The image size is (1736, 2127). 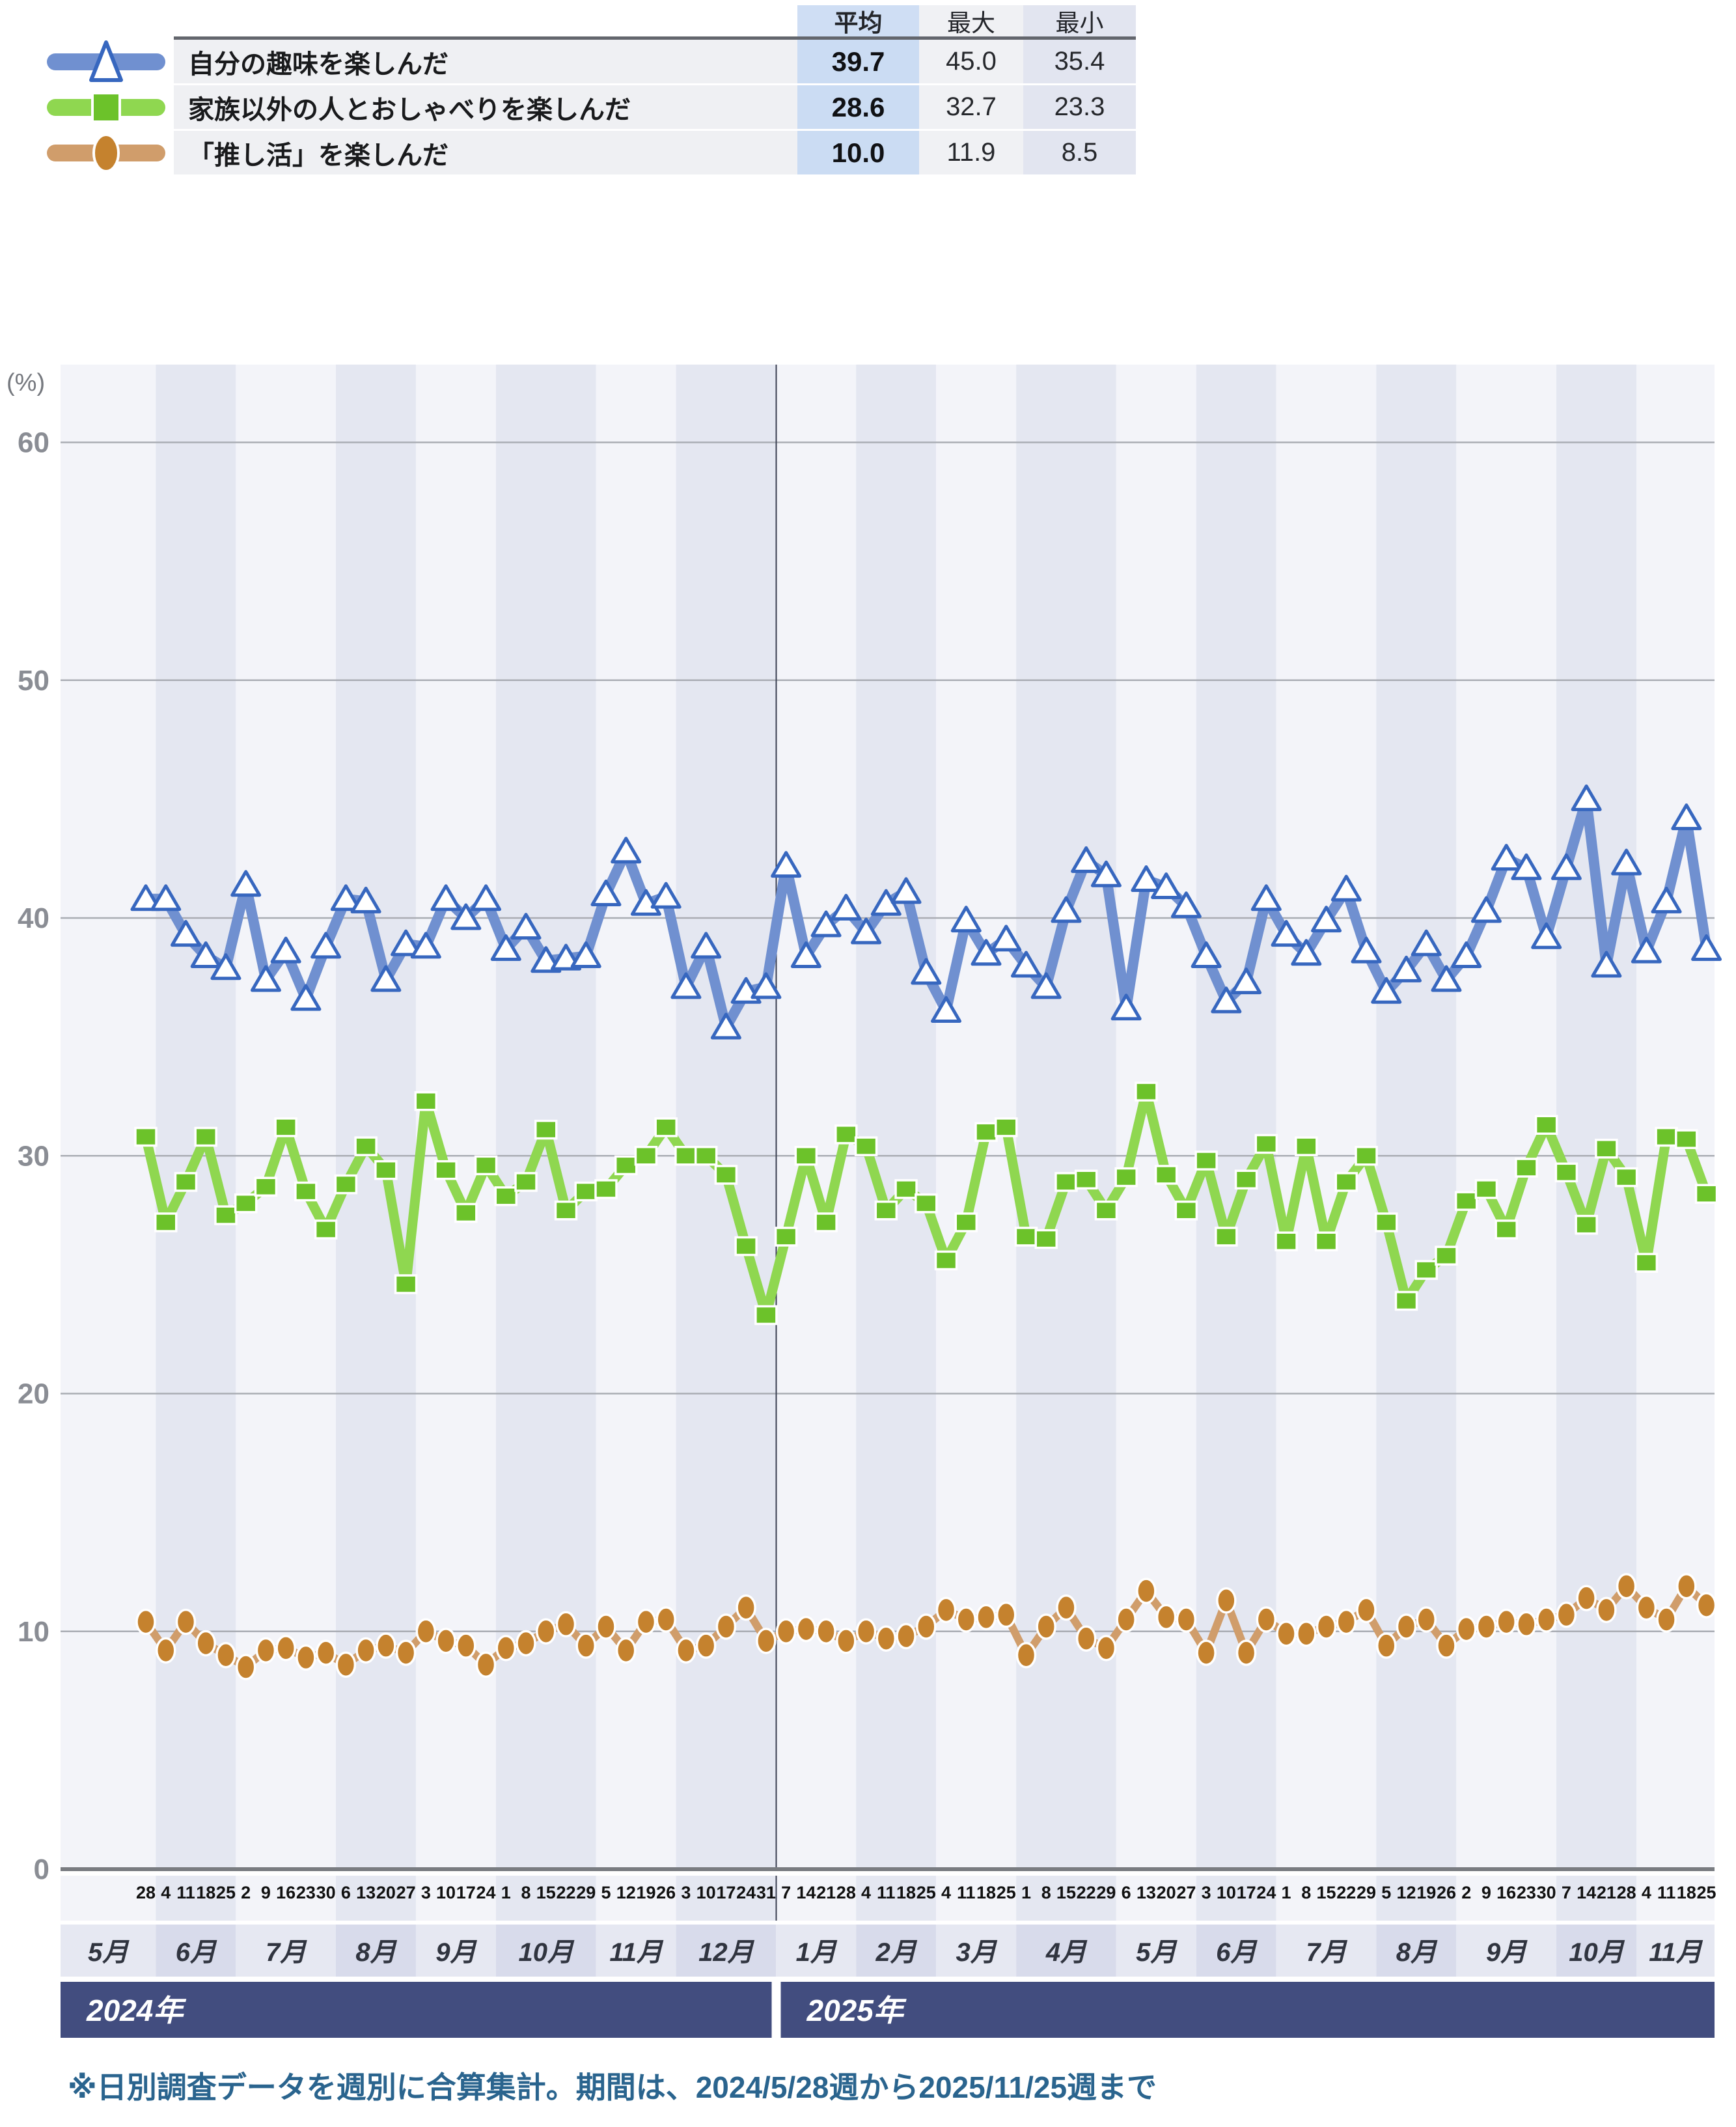 I want to click on week-tick-label: 2, so click(x=246, y=1892).